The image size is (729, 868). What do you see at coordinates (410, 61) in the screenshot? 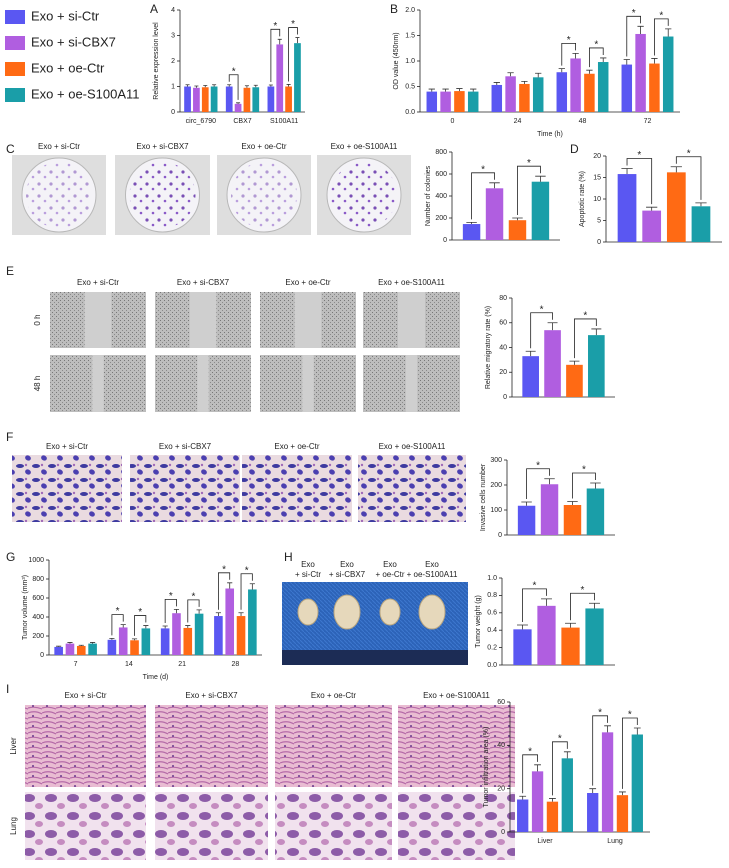
I see `y-tick-label: 1.0` at bounding box center [410, 61].